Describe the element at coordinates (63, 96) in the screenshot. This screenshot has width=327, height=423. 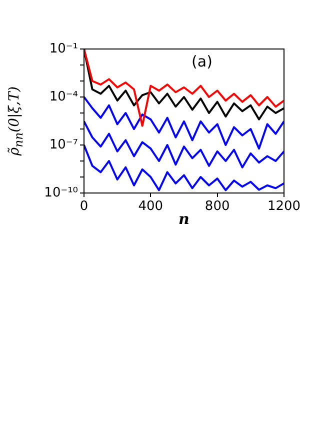
I see `y-tick-label: 10⁻⁴` at that location.